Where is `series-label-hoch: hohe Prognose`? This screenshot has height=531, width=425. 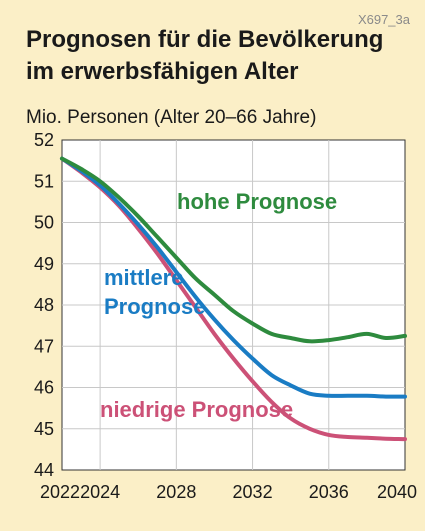 series-label-hoch: hohe Prognose is located at coordinates (257, 201).